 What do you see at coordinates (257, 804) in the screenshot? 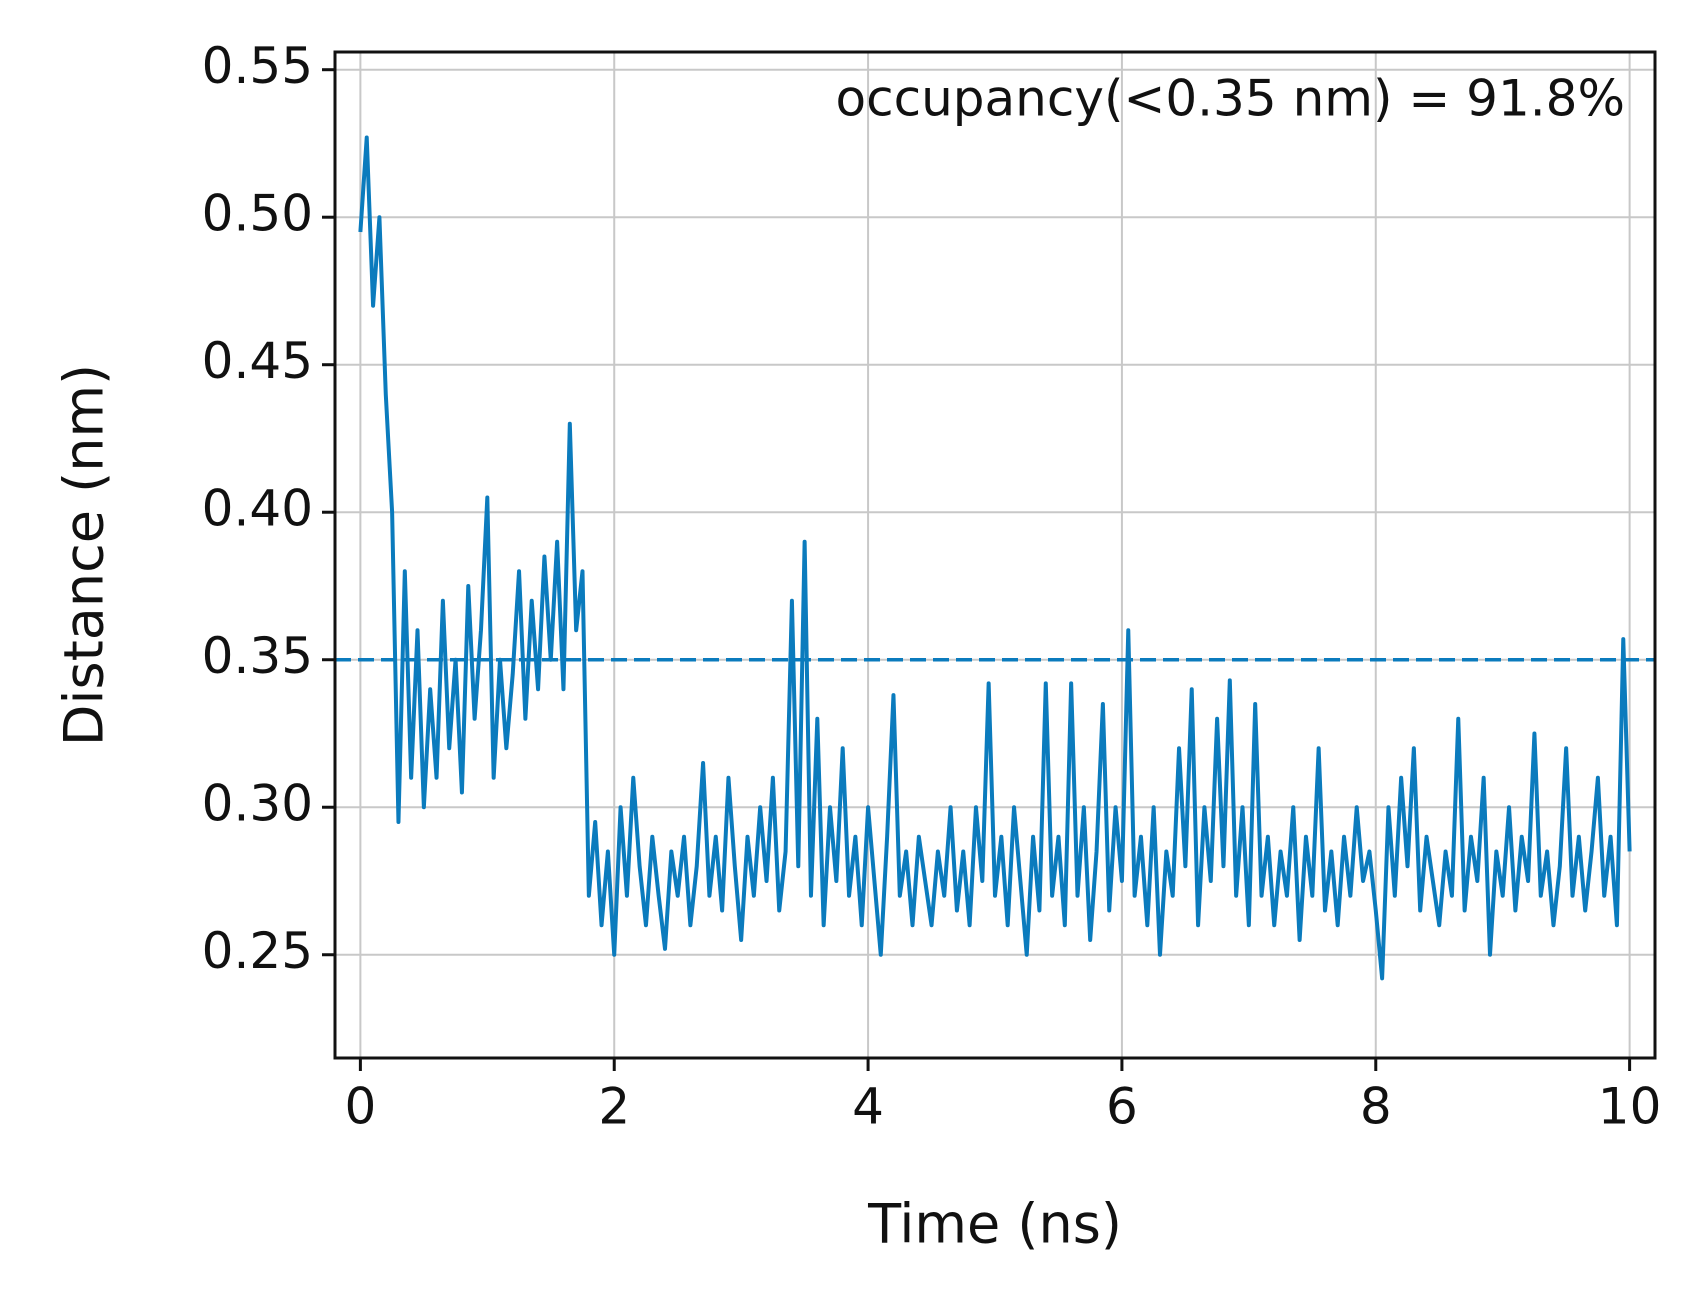
I see `y-tick-label: 0.30` at bounding box center [257, 804].